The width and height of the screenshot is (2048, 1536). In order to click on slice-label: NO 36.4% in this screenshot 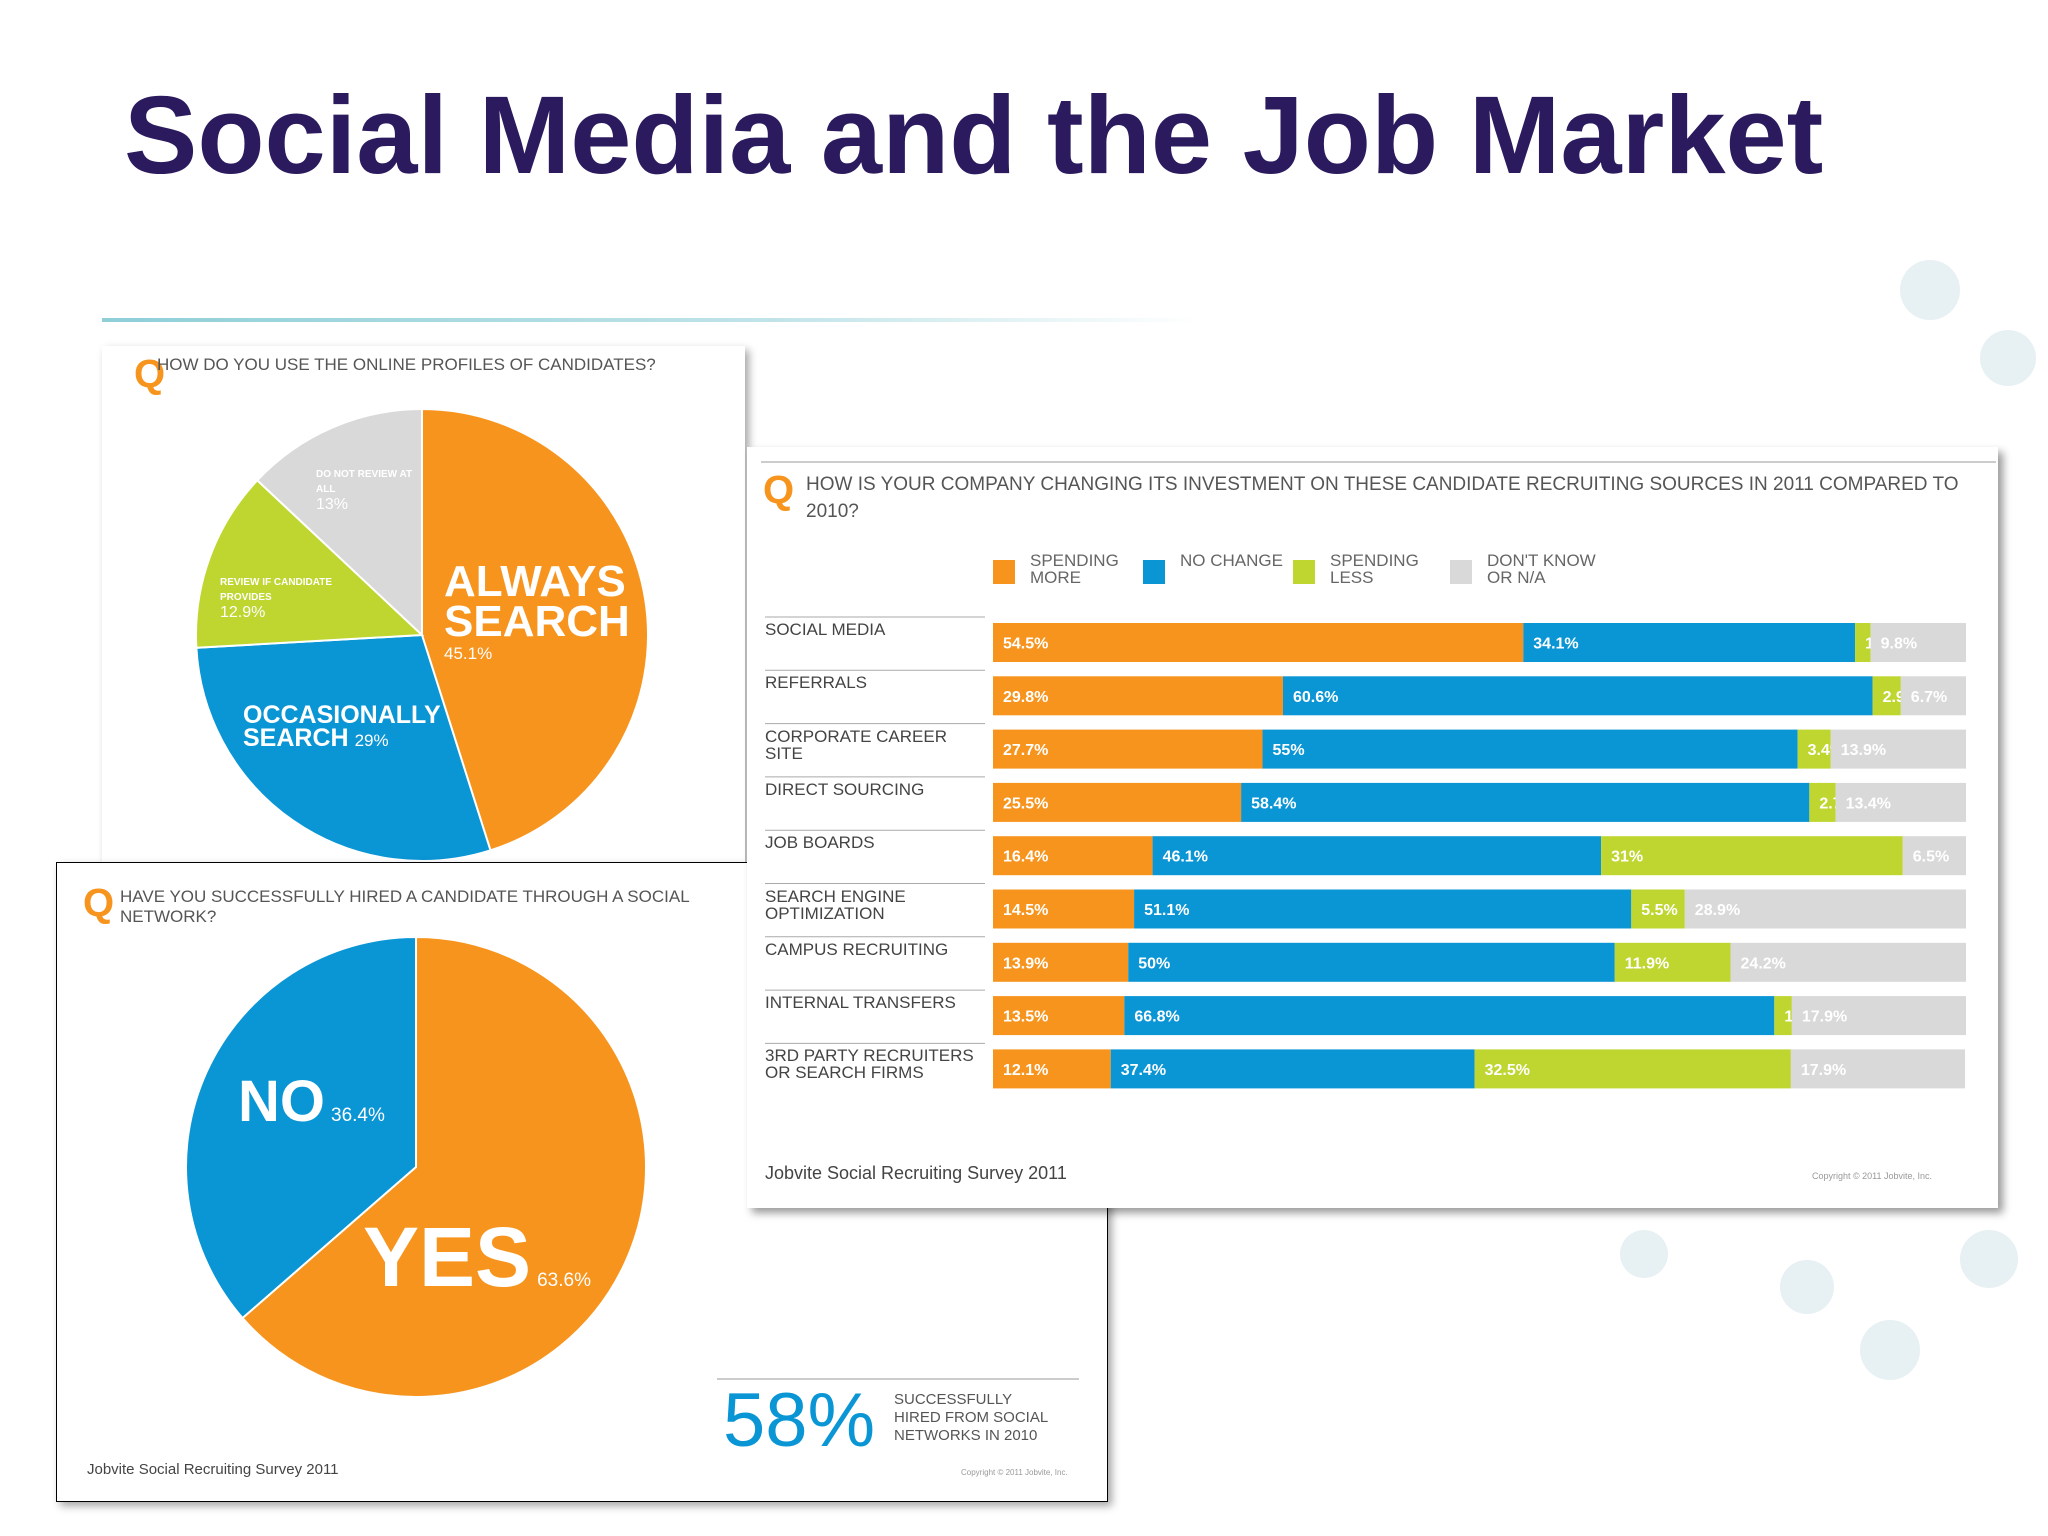, I will do `click(368, 1102)`.